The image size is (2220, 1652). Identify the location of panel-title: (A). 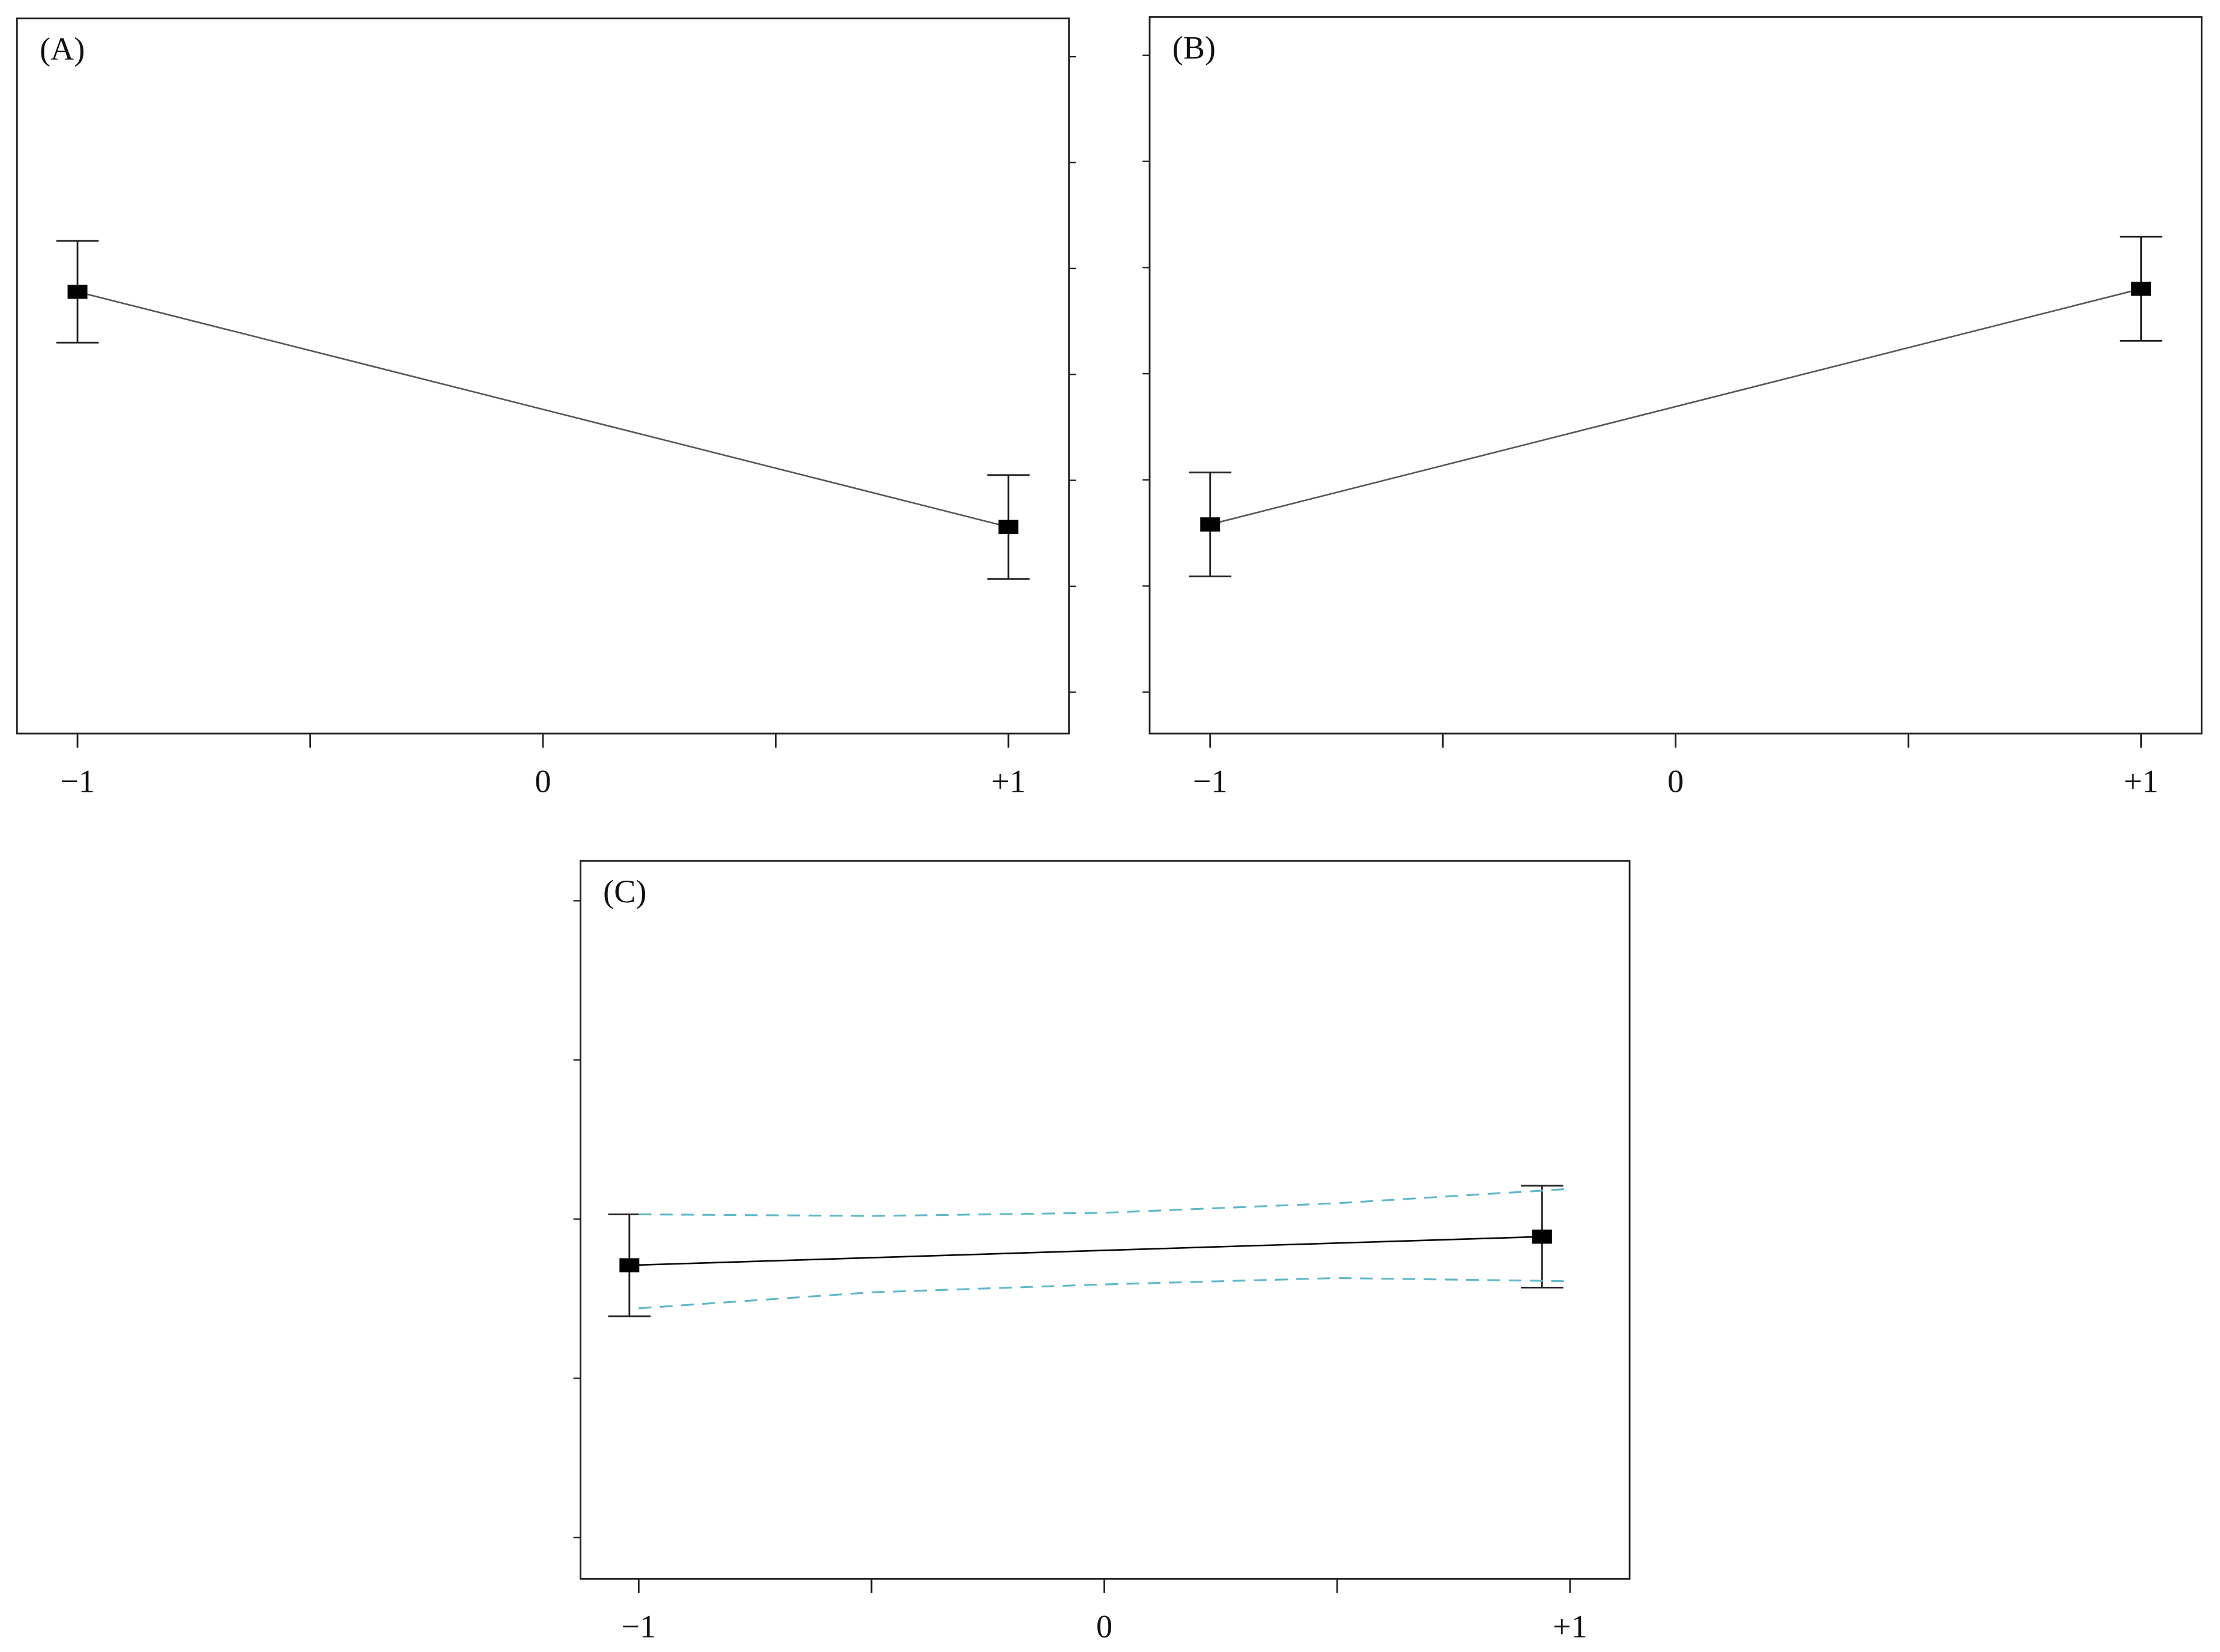
(63, 49).